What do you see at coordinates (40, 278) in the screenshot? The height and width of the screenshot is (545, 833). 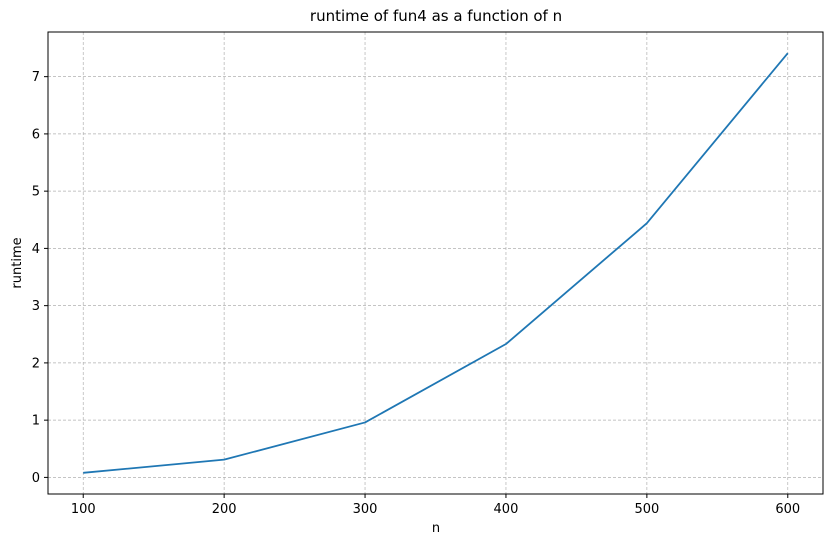 I see `y-axis: 0 1 2 3 4 5 6 7` at bounding box center [40, 278].